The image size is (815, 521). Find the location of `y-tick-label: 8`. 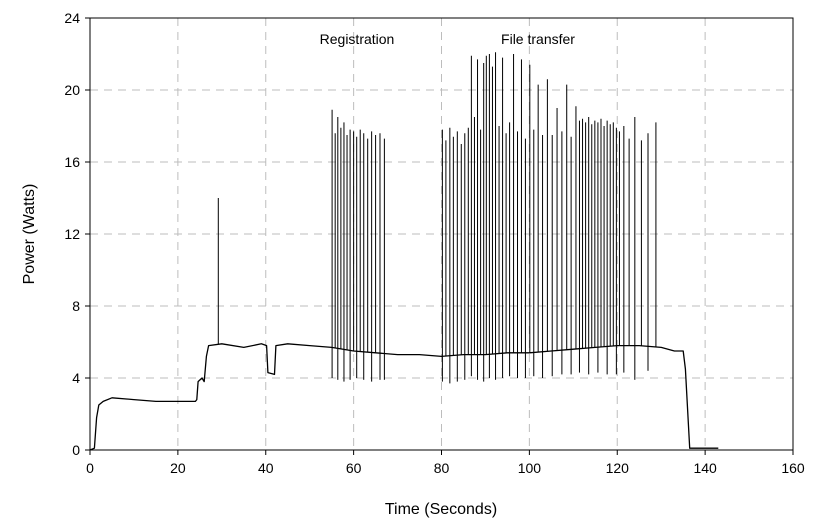

y-tick-label: 8 is located at coordinates (76, 306).